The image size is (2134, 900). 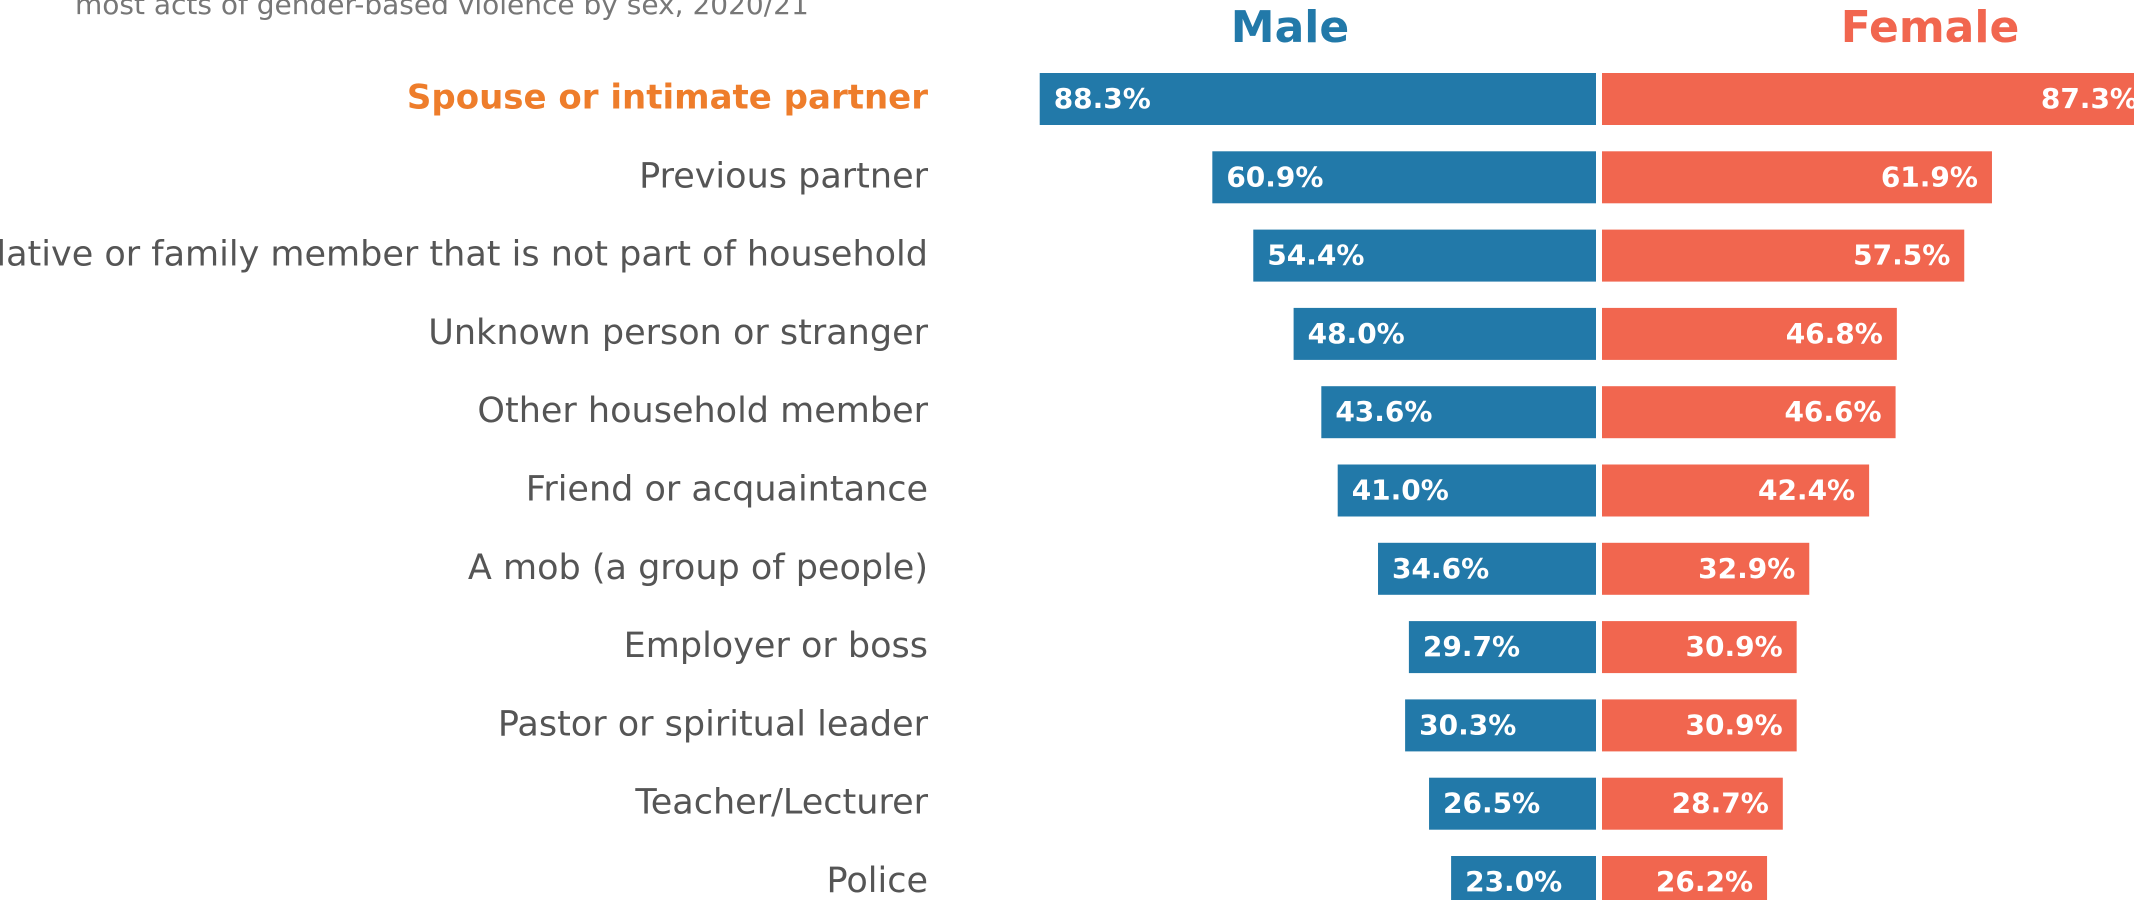 What do you see at coordinates (776, 646) in the screenshot?
I see `category-label: Employer or boss` at bounding box center [776, 646].